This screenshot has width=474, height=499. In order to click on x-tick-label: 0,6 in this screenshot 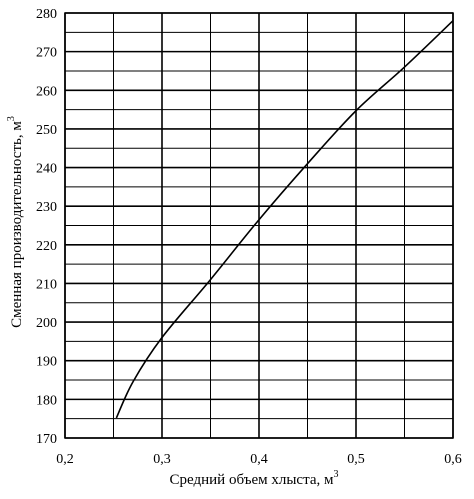, I will do `click(453, 459)`.